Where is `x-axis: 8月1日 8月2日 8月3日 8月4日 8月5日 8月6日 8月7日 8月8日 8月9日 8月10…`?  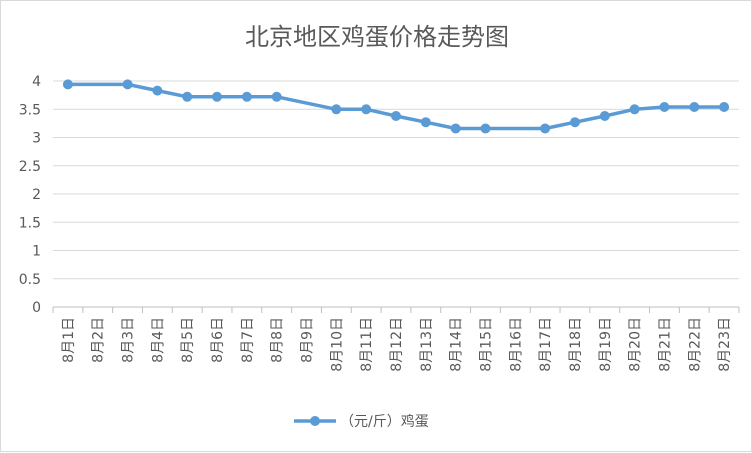 x-axis: 8月1日 8月2日 8月3日 8月4日 8月5日 8月6日 8月7日 8月8日 8月9日 8月10… is located at coordinates (396, 339).